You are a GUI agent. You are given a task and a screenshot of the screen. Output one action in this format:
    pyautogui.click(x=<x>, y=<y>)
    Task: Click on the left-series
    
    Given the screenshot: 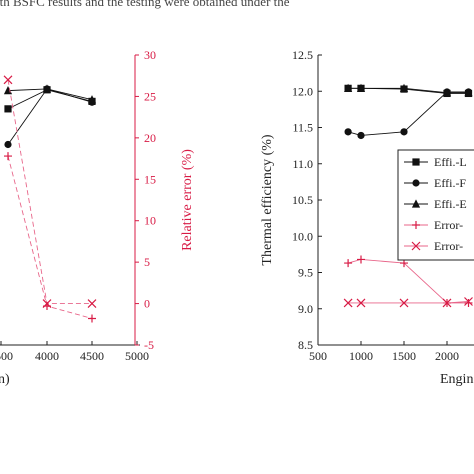 What is the action you would take?
    pyautogui.click(x=50, y=199)
    